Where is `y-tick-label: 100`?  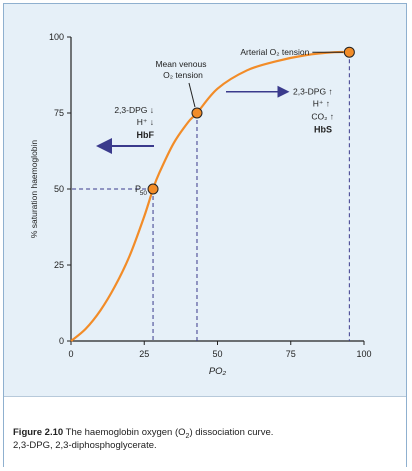 y-tick-label: 100 is located at coordinates (56, 37).